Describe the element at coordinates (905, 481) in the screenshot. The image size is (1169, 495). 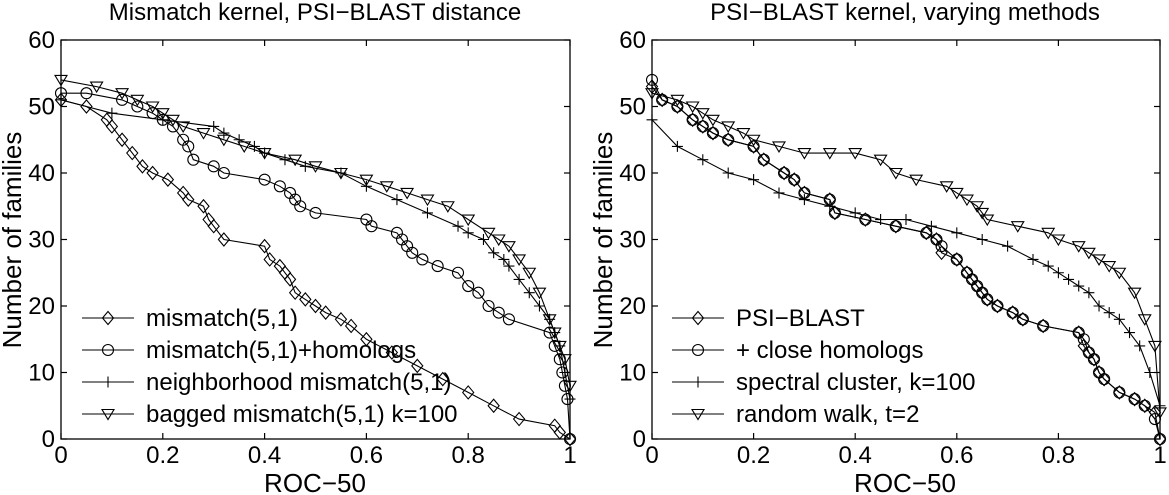
I see `x-axis-label: ROC−50` at that location.